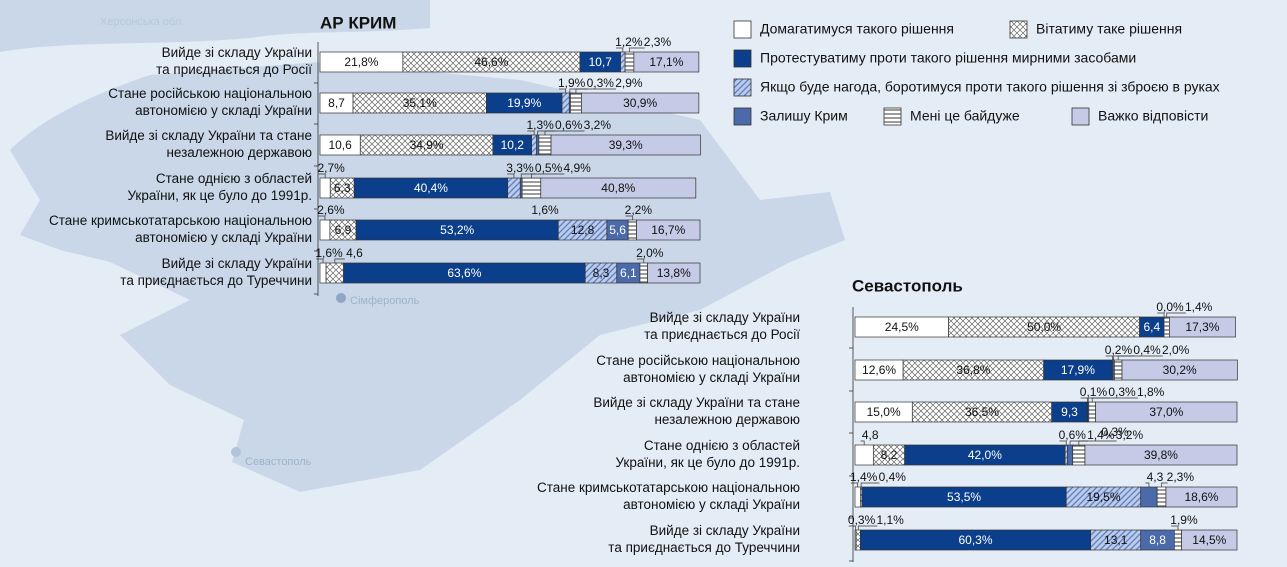 The height and width of the screenshot is (567, 1287). Describe the element at coordinates (520, 168) in the screenshot. I see `value-label: 3,3%` at that location.